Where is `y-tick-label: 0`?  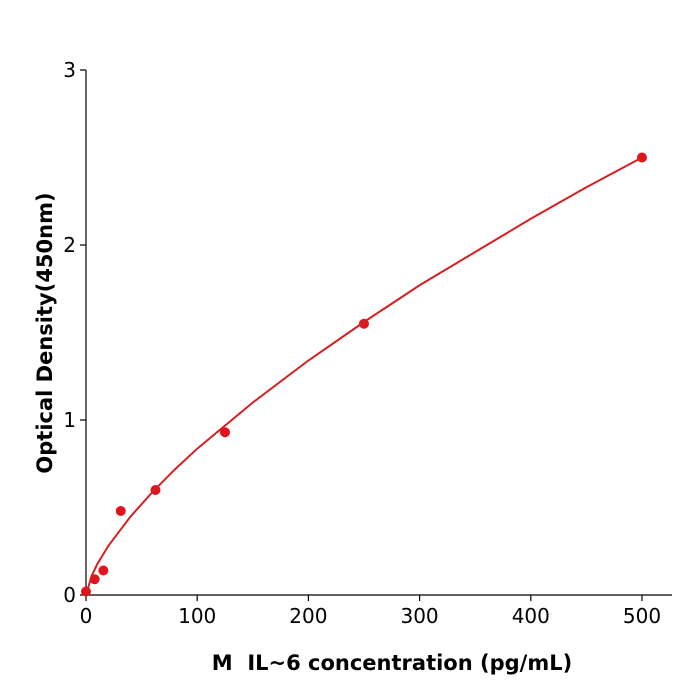 y-tick-label: 0 is located at coordinates (69, 595).